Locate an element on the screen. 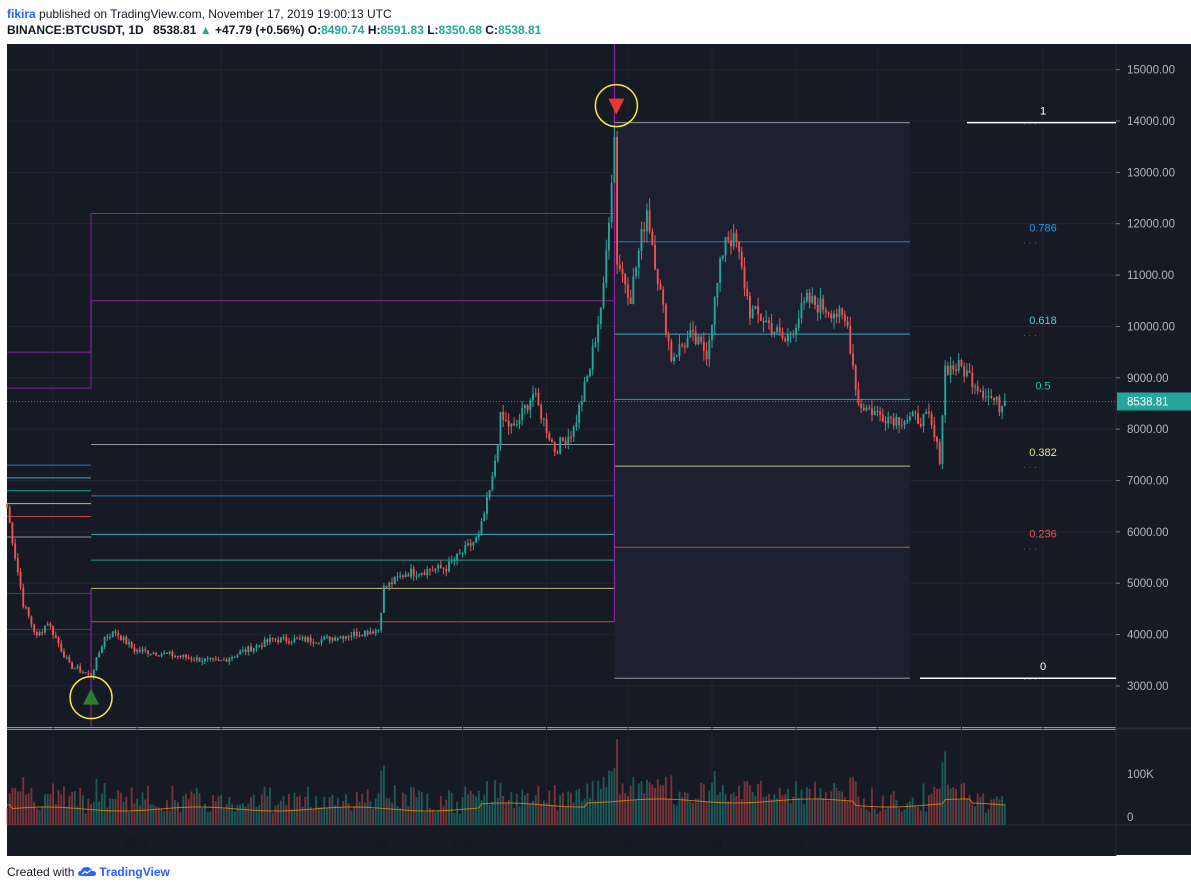 This screenshot has width=1191, height=891. time-scale is located at coordinates (561, 840).